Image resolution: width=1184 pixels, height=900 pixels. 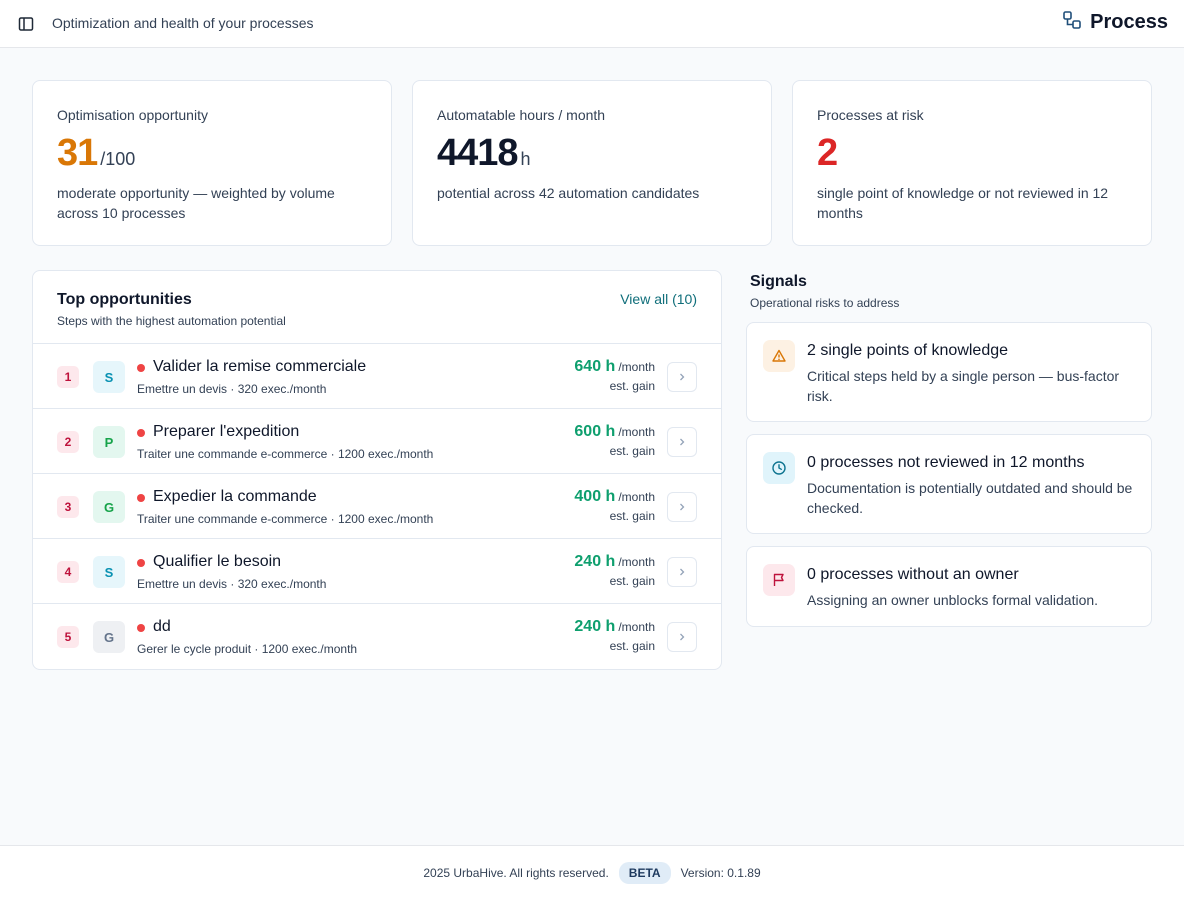 What do you see at coordinates (1129, 22) in the screenshot?
I see `brand-title: Process` at bounding box center [1129, 22].